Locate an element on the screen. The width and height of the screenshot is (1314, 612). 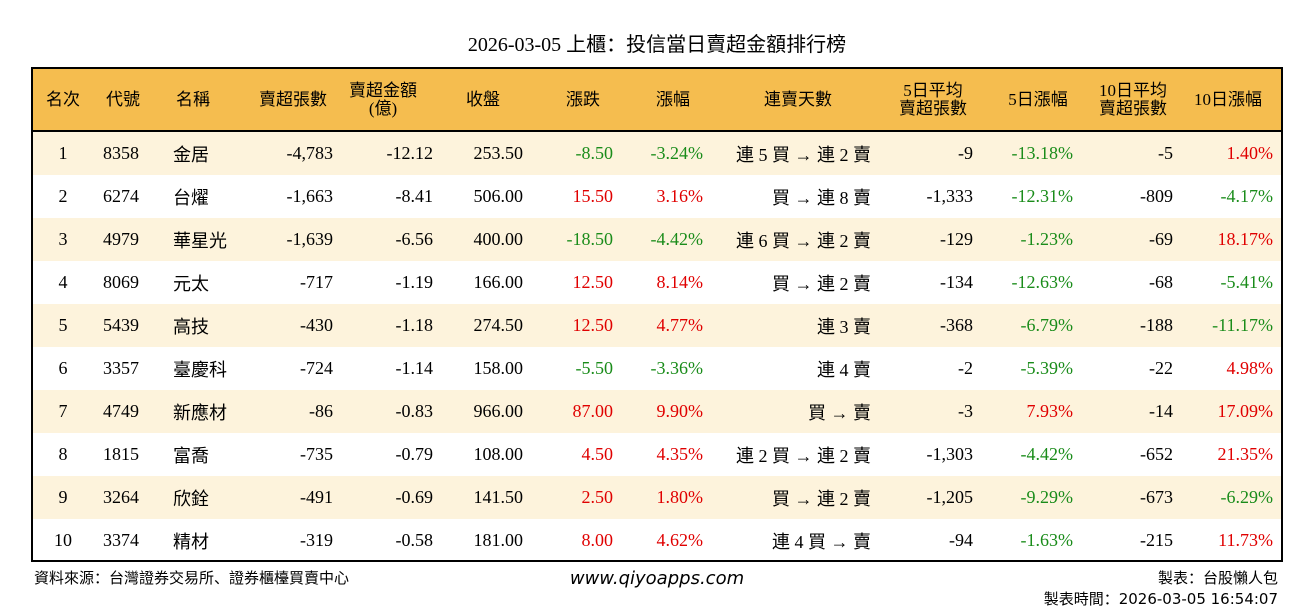
cell-rank: 1 is located at coordinates (63, 153).